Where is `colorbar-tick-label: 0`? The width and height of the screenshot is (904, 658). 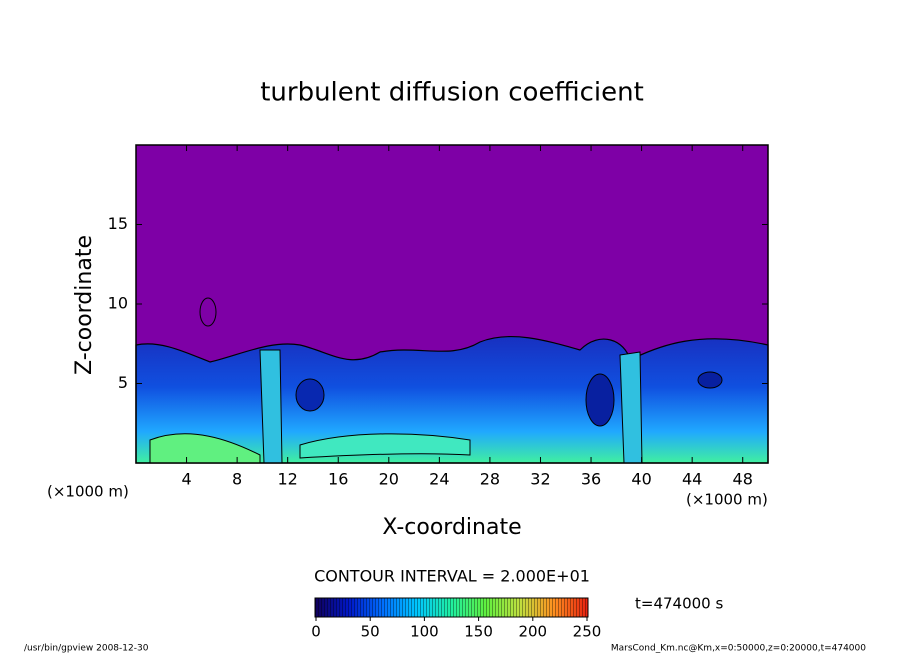
colorbar-tick-label: 0 is located at coordinates (316, 632).